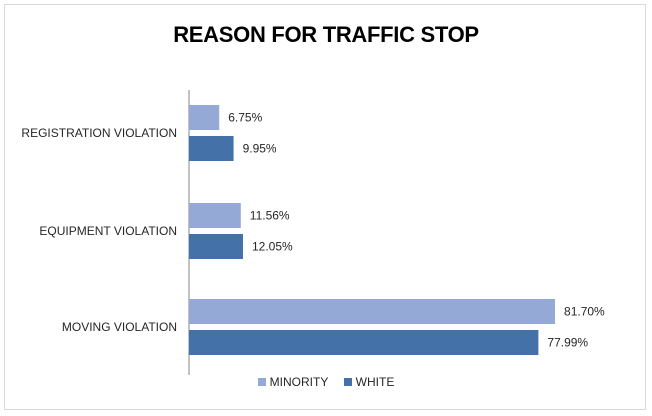  I want to click on legend-label-white: WHITE, so click(375, 382).